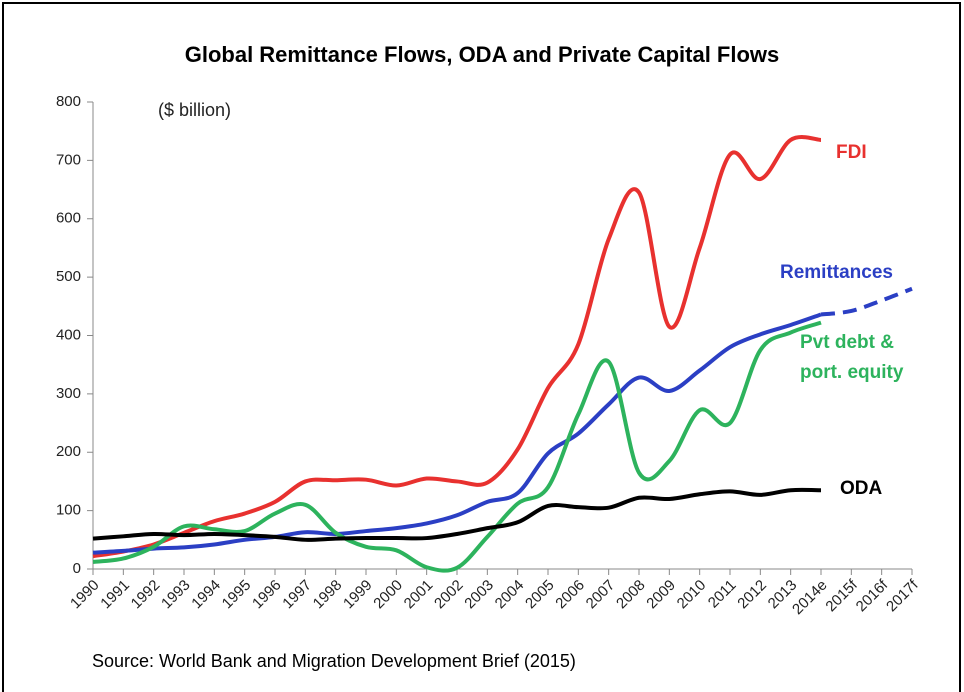 This screenshot has width=964, height=692. What do you see at coordinates (77, 568) in the screenshot?
I see `y-tick-label: 0` at bounding box center [77, 568].